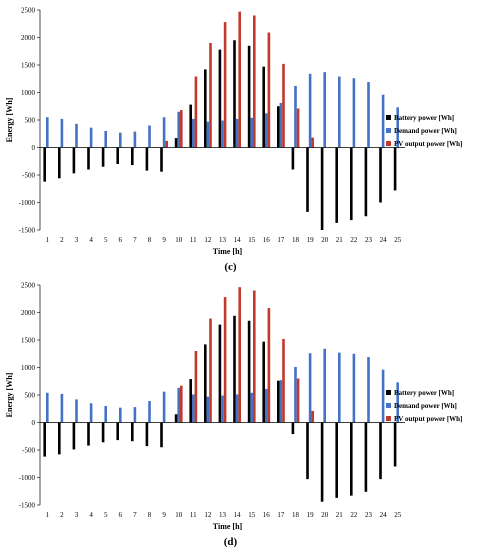 The width and height of the screenshot is (498, 550). Describe the element at coordinates (150, 240) in the screenshot. I see `chart-c-xtick-label: 8` at that location.